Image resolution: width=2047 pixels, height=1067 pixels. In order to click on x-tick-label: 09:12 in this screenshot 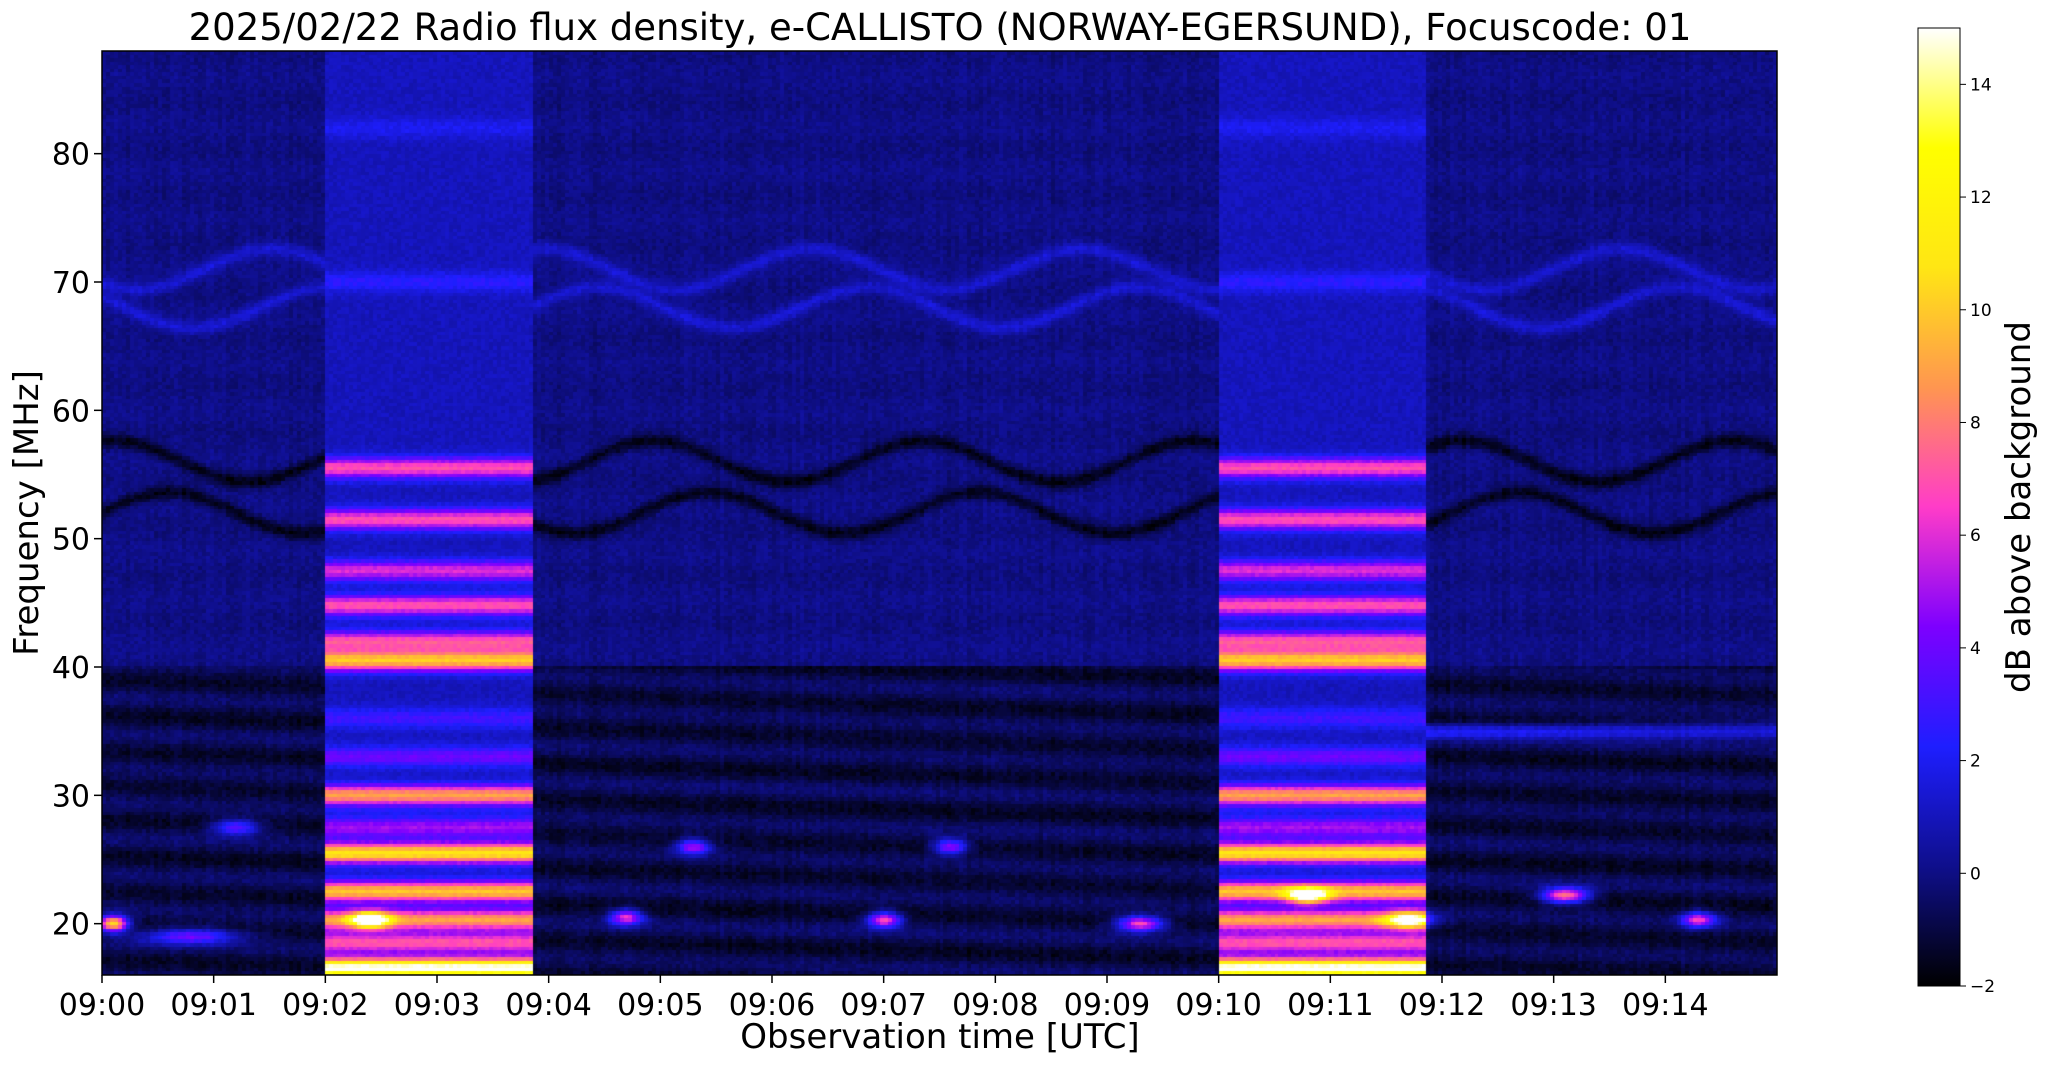, I will do `click(1442, 1005)`.